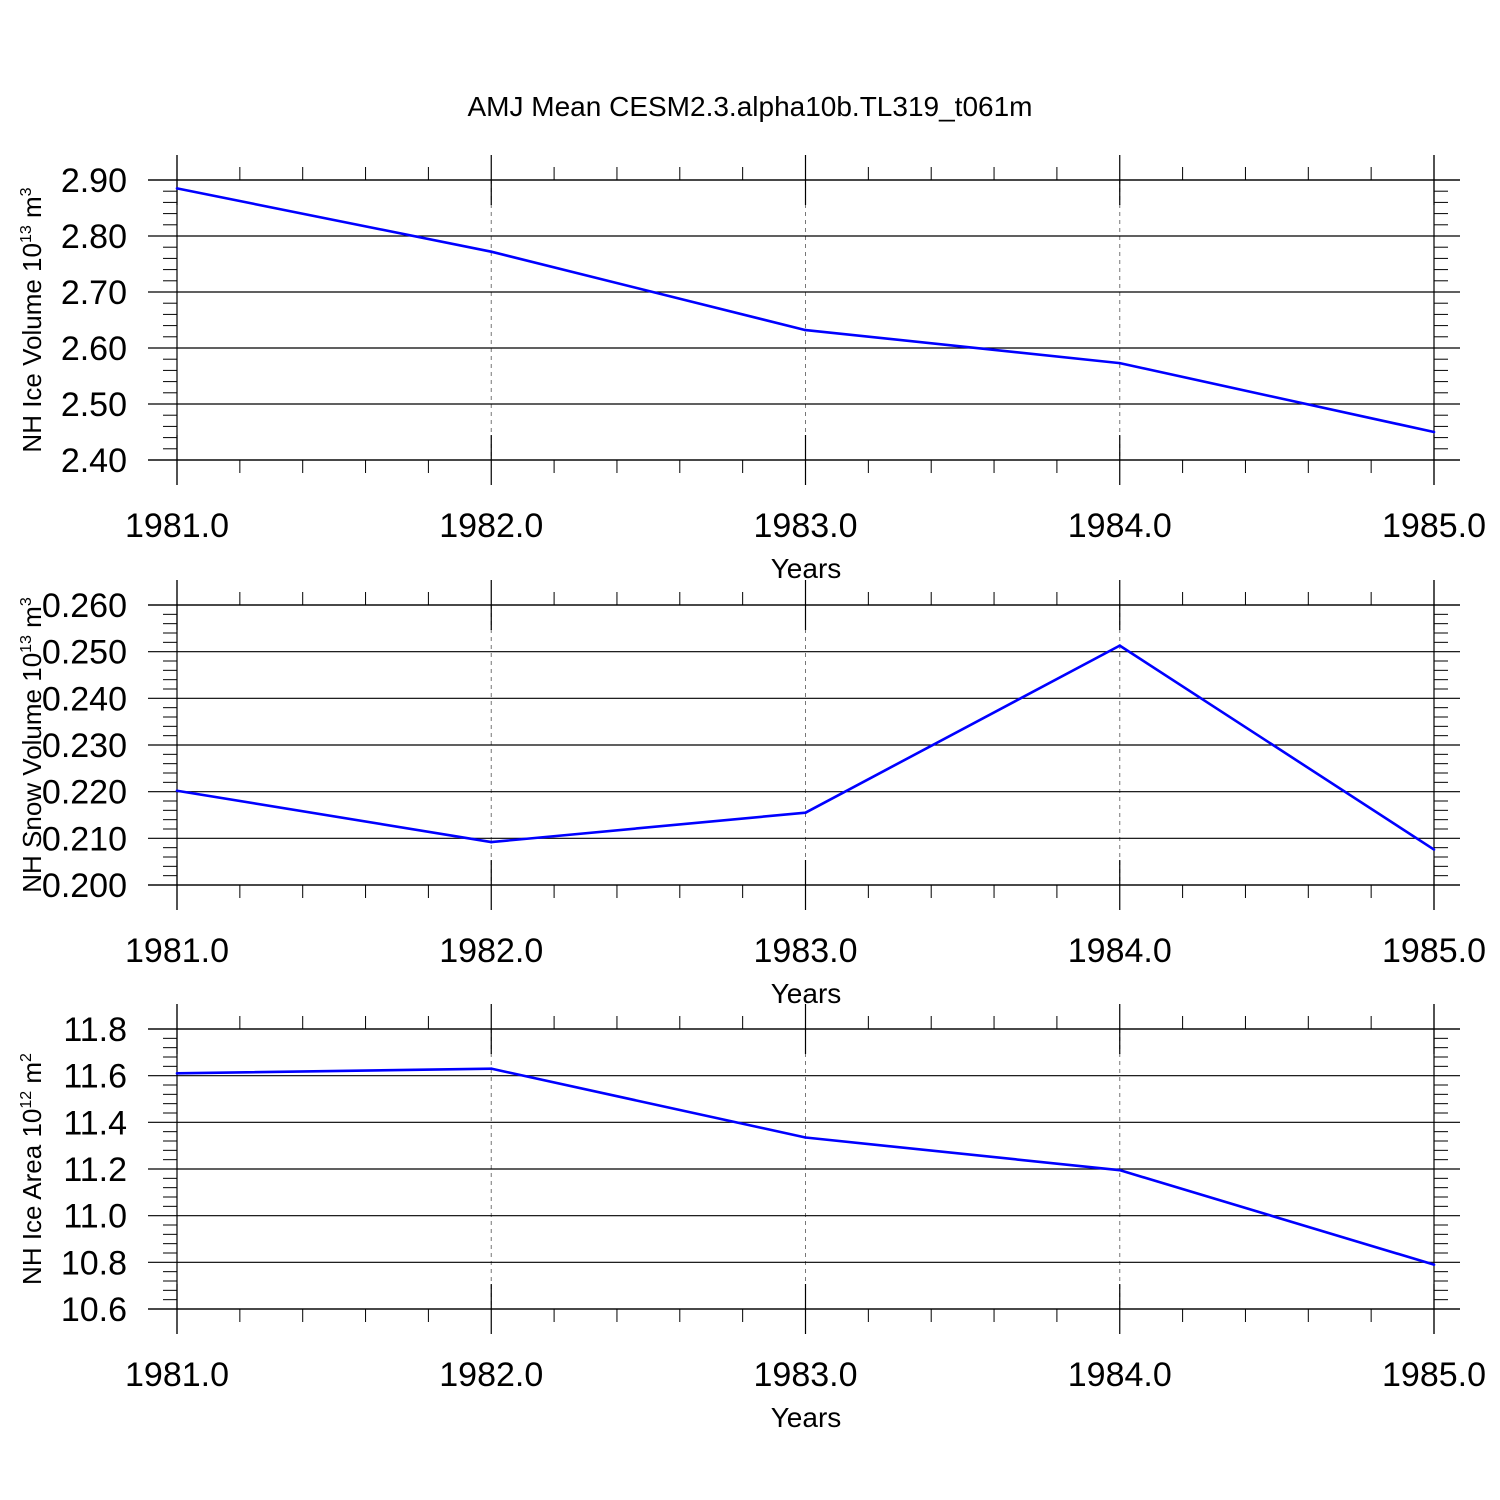 This screenshot has width=1500, height=1500. I want to click on y-tick-label: 11.4, so click(95, 1123).